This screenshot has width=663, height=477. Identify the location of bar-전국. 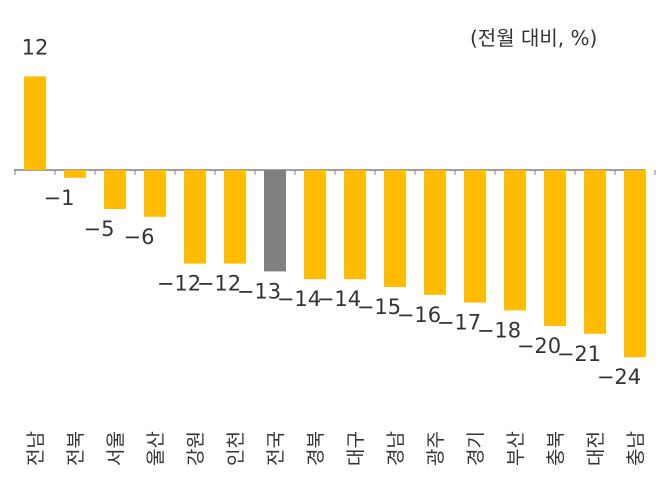
(275, 221).